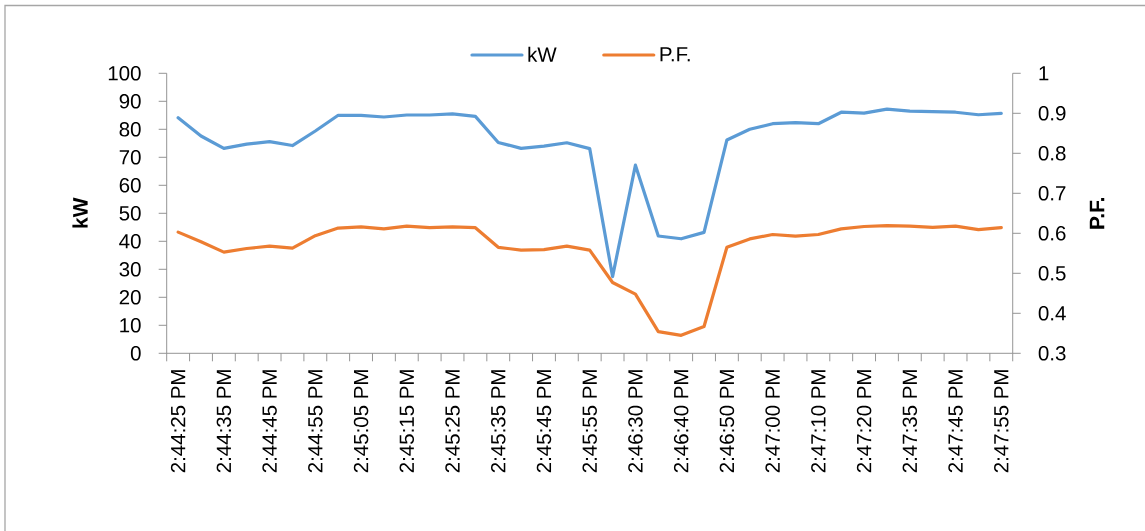 The image size is (1145, 531). Describe the element at coordinates (130, 129) in the screenshot. I see `y-tick-label: 80` at that location.